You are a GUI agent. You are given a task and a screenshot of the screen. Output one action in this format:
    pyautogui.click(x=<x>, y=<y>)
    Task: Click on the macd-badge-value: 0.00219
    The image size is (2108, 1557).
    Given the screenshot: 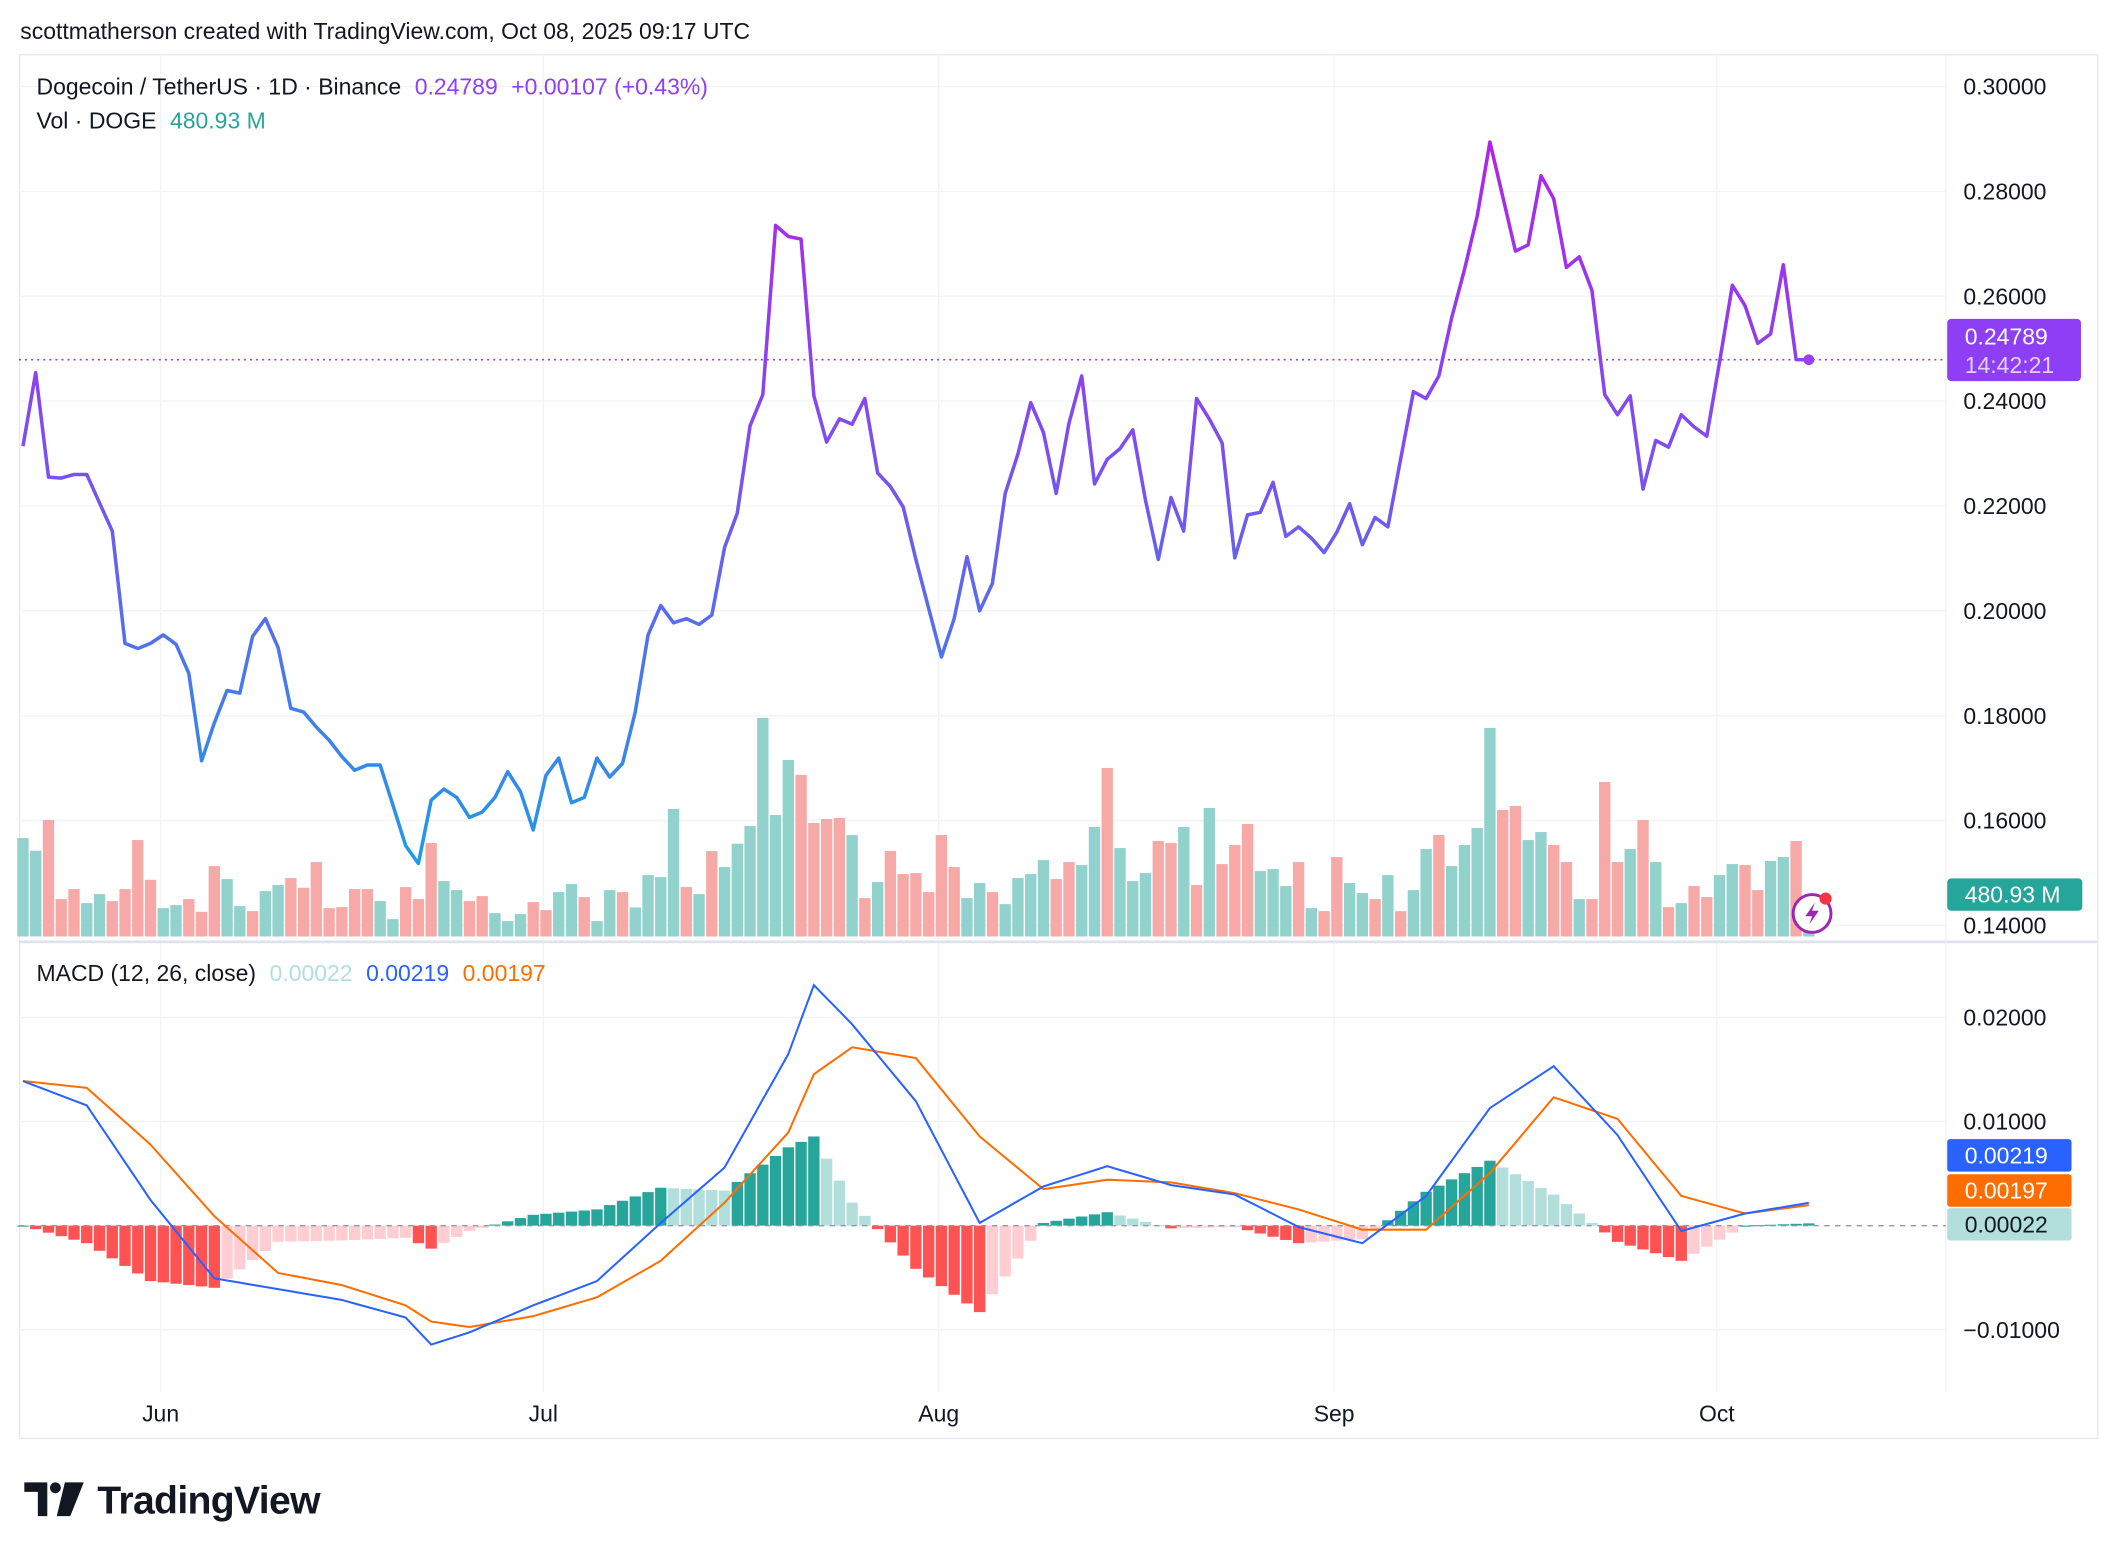 What is the action you would take?
    pyautogui.click(x=2006, y=1155)
    